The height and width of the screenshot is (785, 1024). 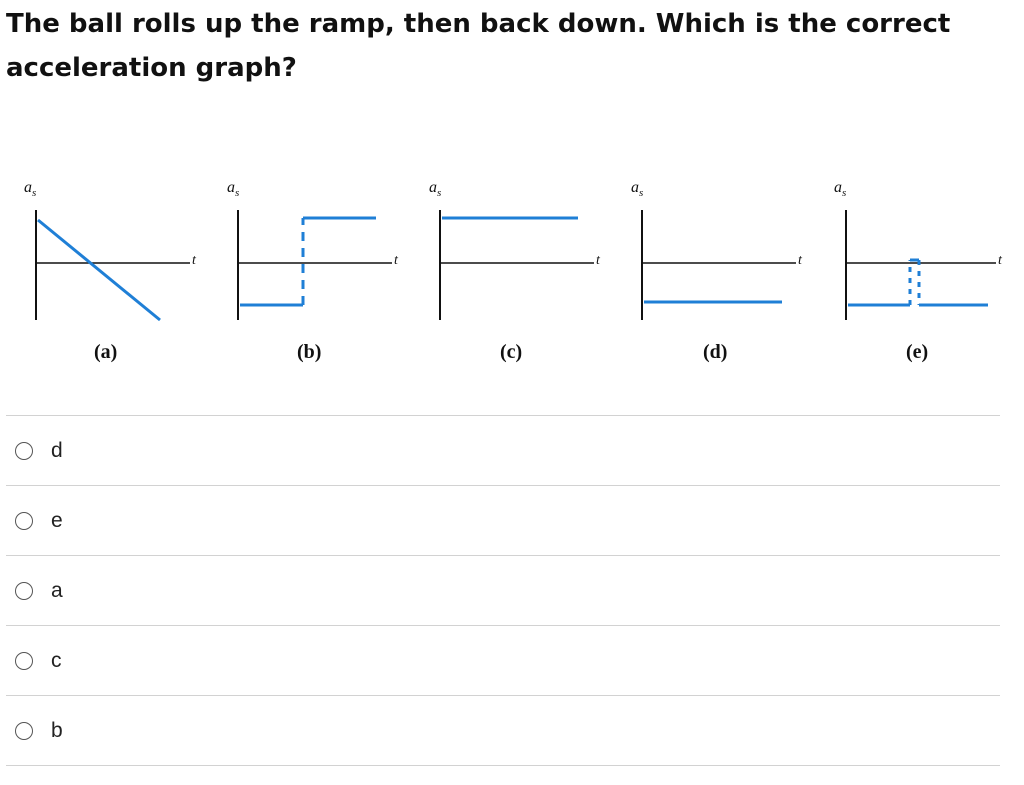 I want to click on graph-c-x-label: t, so click(x=598, y=260).